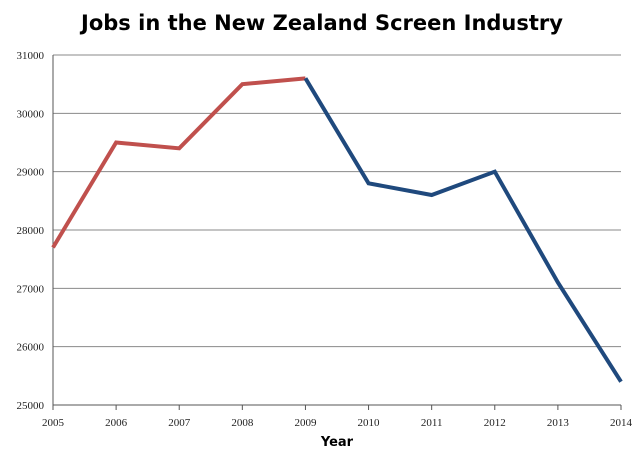  What do you see at coordinates (116, 423) in the screenshot?
I see `x-tick-label: 2006` at bounding box center [116, 423].